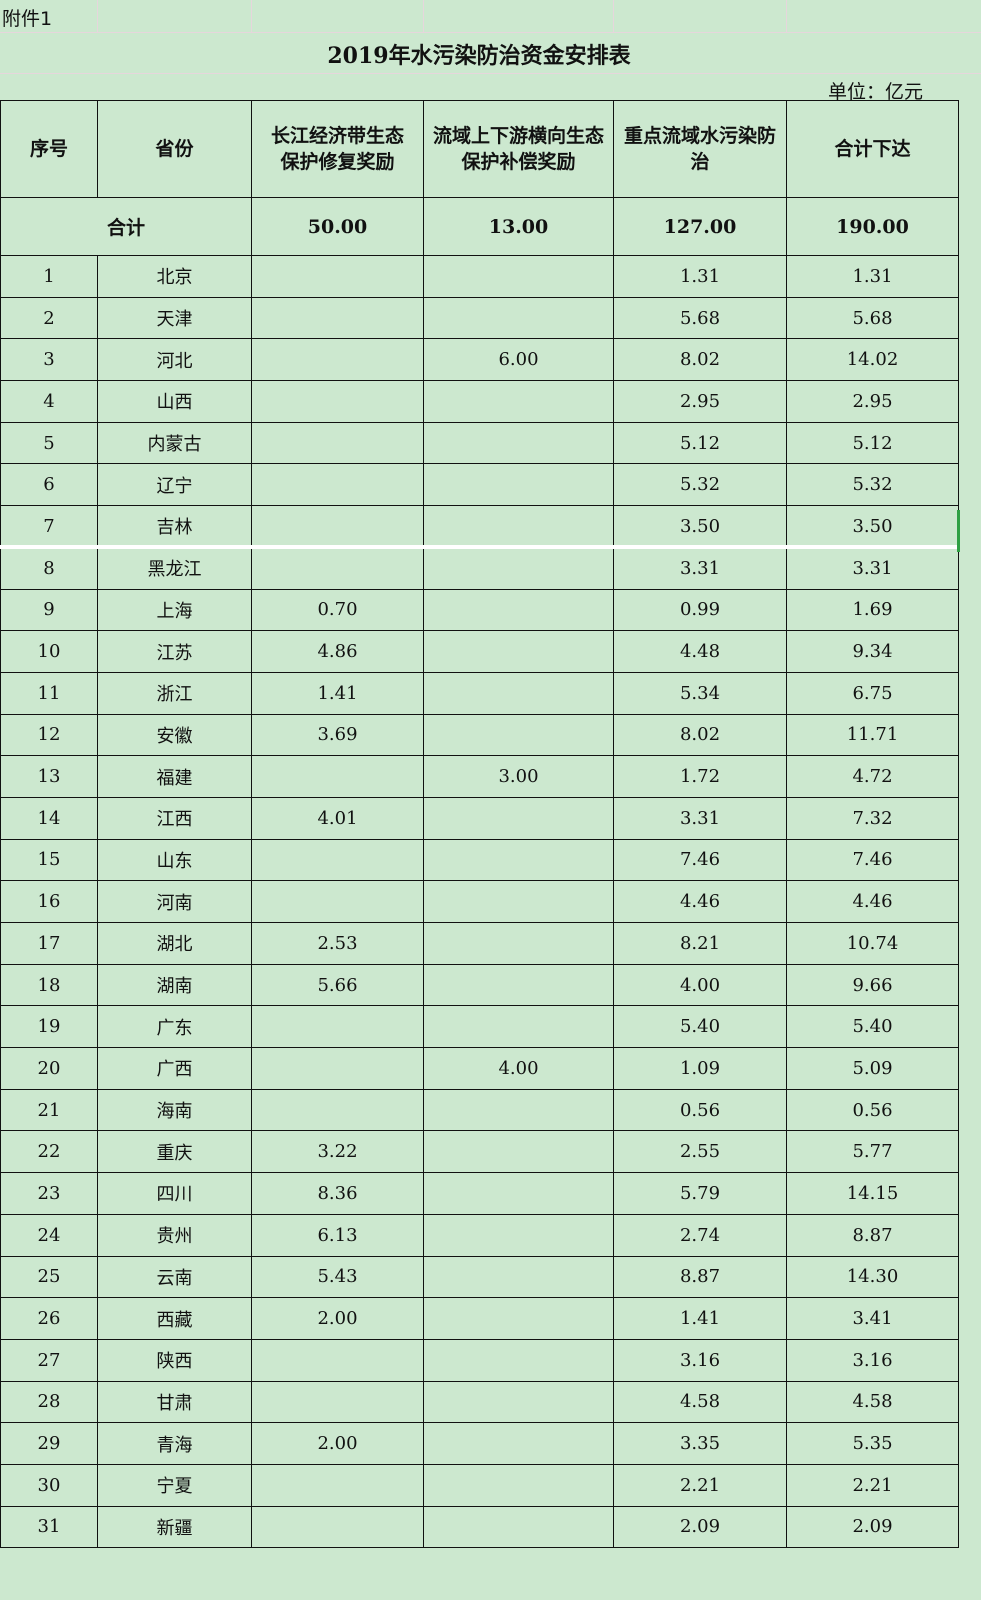 The width and height of the screenshot is (981, 1600). Describe the element at coordinates (872, 485) in the screenshot. I see `total-cell: 5.32` at that location.